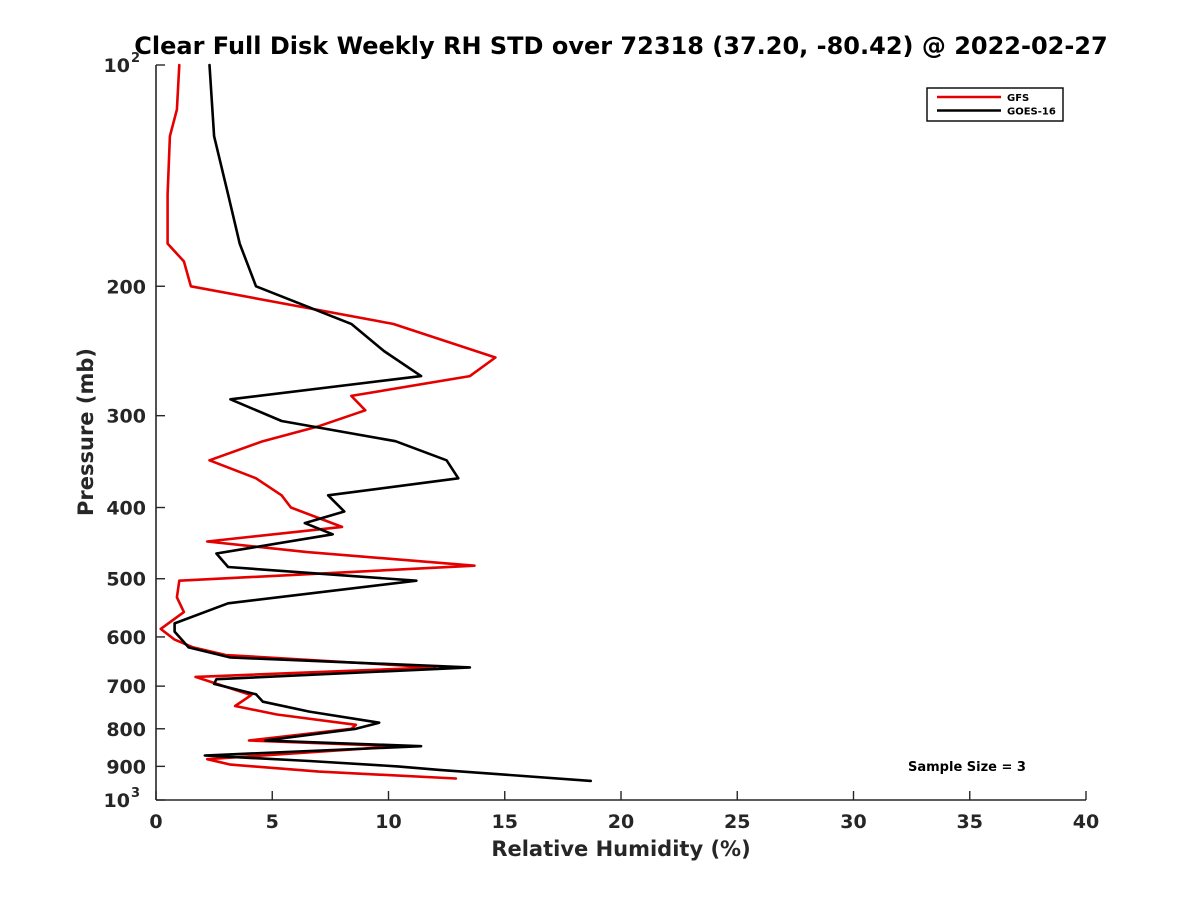 Image resolution: width=1200 pixels, height=900 pixels. I want to click on x-tick-label: 25, so click(737, 822).